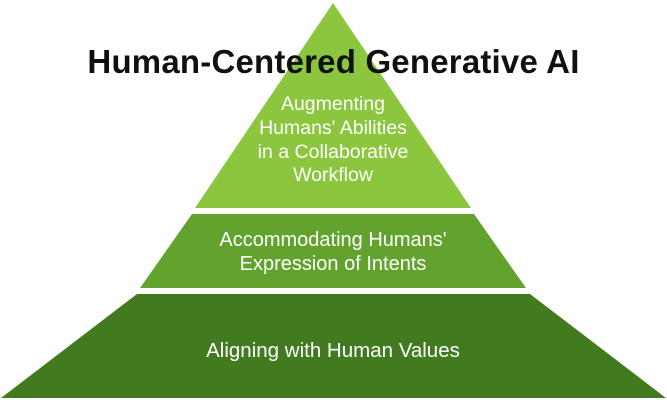 Image resolution: width=667 pixels, height=400 pixels. Describe the element at coordinates (333, 151) in the screenshot. I see `tier-top-label-line: in a Collaborative` at that location.